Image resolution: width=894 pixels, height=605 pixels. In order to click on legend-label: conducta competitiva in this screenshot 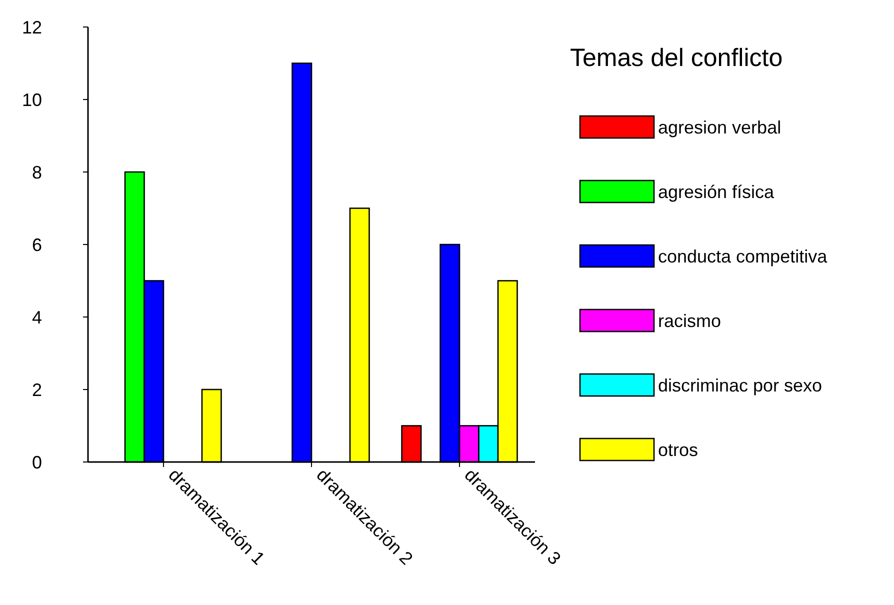, I will do `click(743, 256)`.